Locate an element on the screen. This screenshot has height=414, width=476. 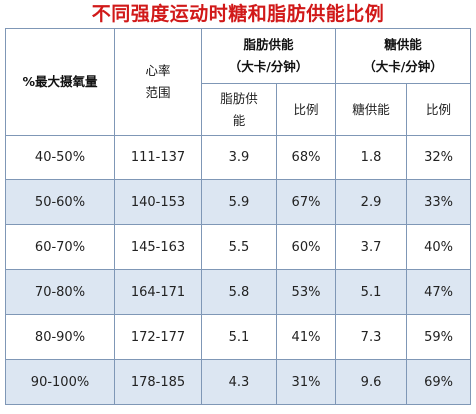
cell-sugar-energy: 1.8 is located at coordinates (371, 157).